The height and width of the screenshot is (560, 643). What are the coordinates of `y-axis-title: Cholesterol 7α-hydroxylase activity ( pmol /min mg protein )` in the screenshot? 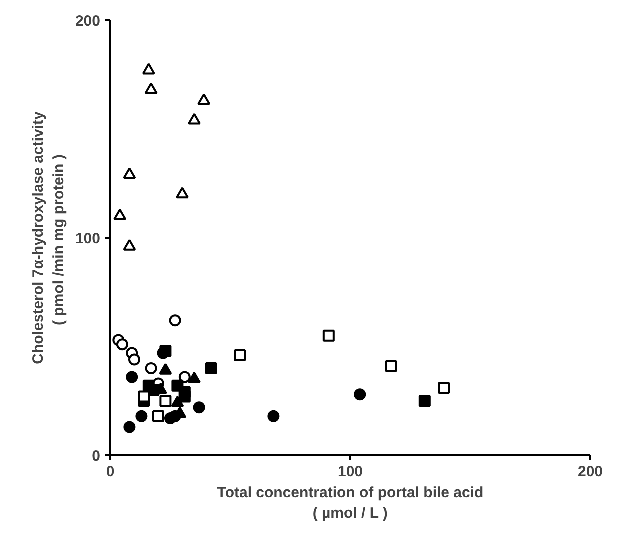 It's located at (49, 237).